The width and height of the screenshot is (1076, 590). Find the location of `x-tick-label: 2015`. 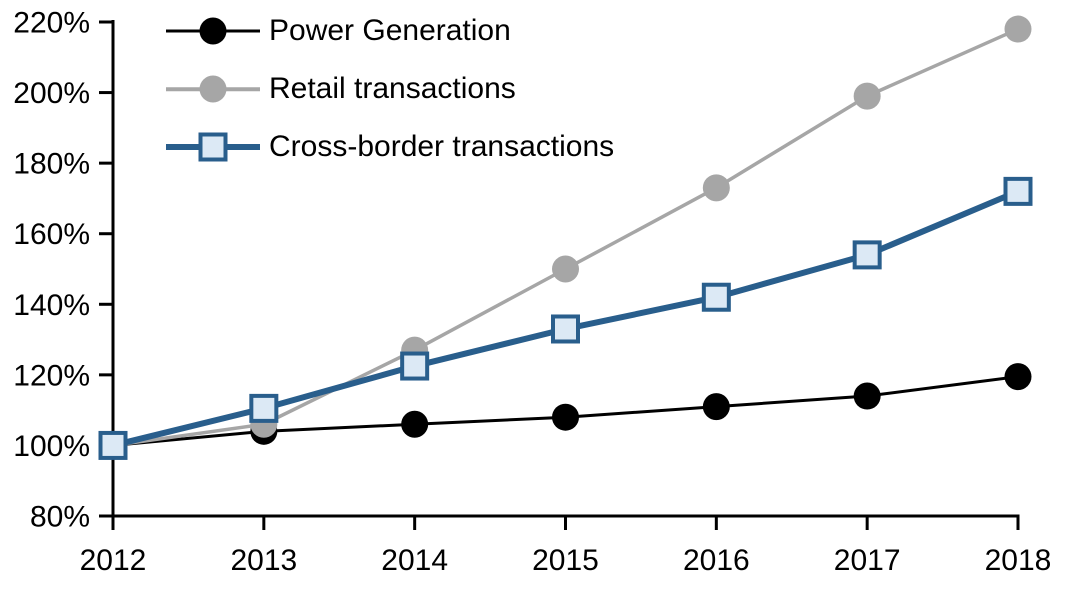

x-tick-label: 2015 is located at coordinates (565, 560).